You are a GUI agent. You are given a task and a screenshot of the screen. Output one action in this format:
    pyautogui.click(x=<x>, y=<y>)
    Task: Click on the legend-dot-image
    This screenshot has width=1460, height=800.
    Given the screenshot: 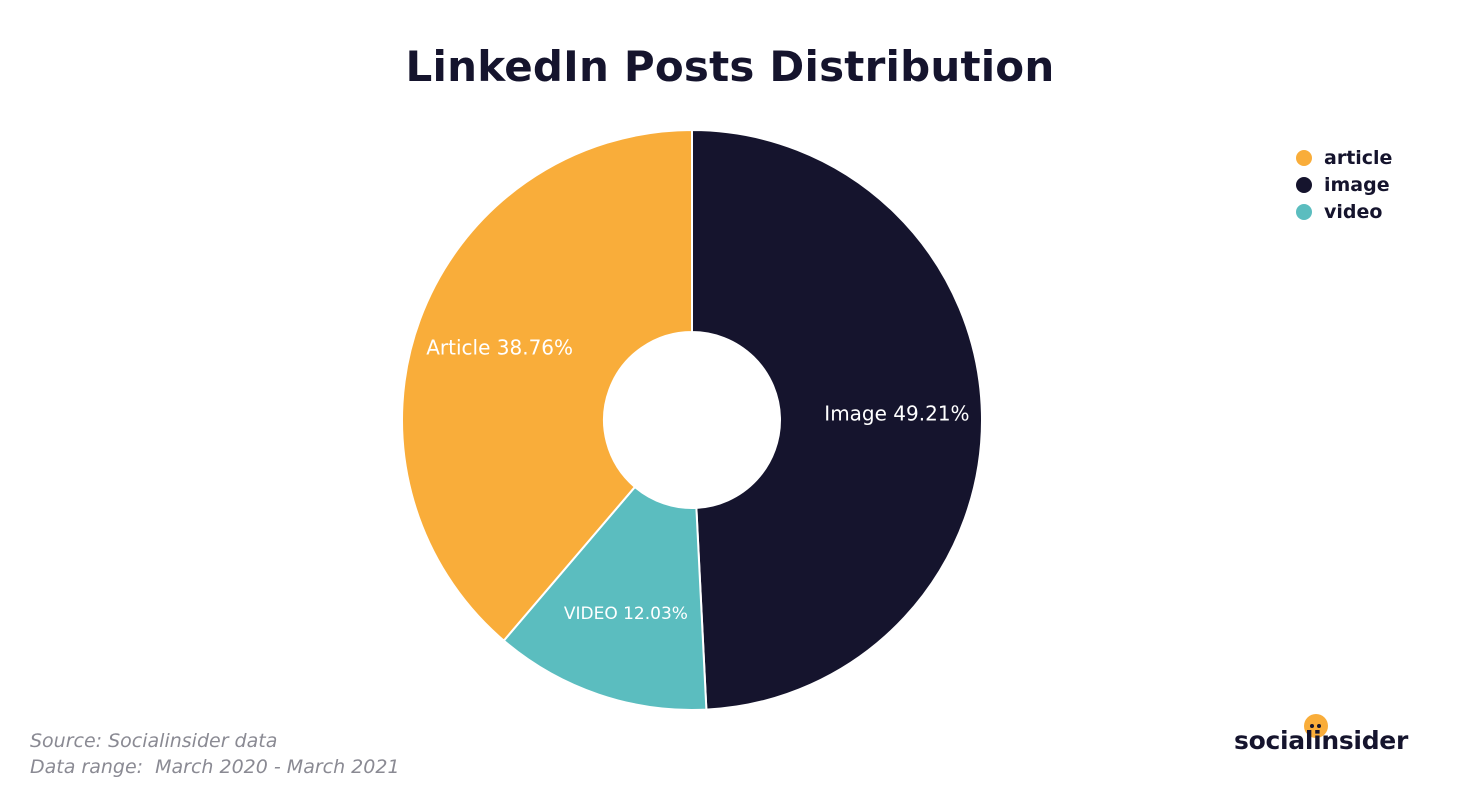 What is the action you would take?
    pyautogui.click(x=1304, y=184)
    